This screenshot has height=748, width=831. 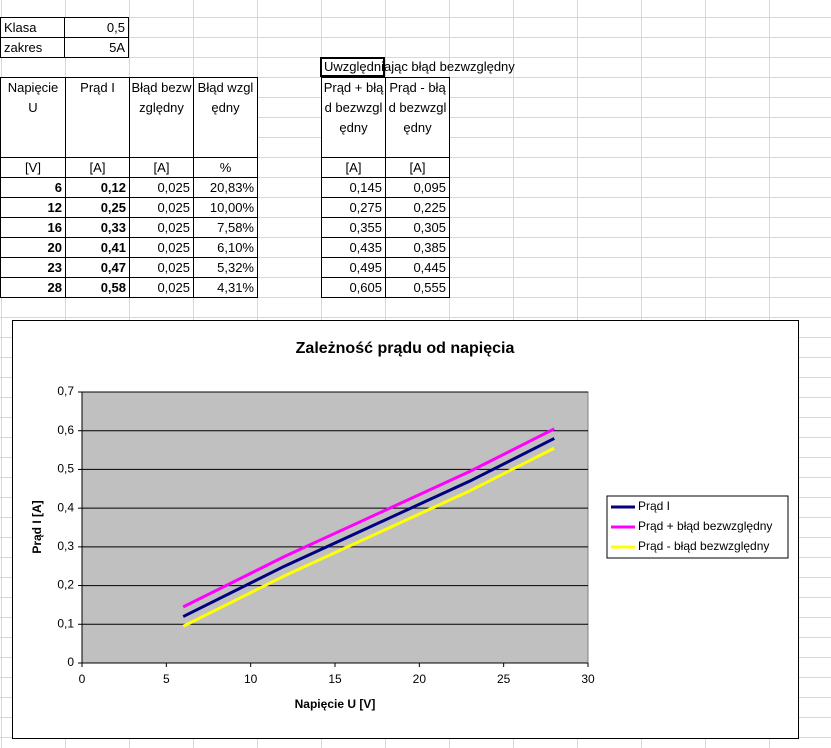 What do you see at coordinates (97, 227) in the screenshot?
I see `data-cell: 0,33` at bounding box center [97, 227].